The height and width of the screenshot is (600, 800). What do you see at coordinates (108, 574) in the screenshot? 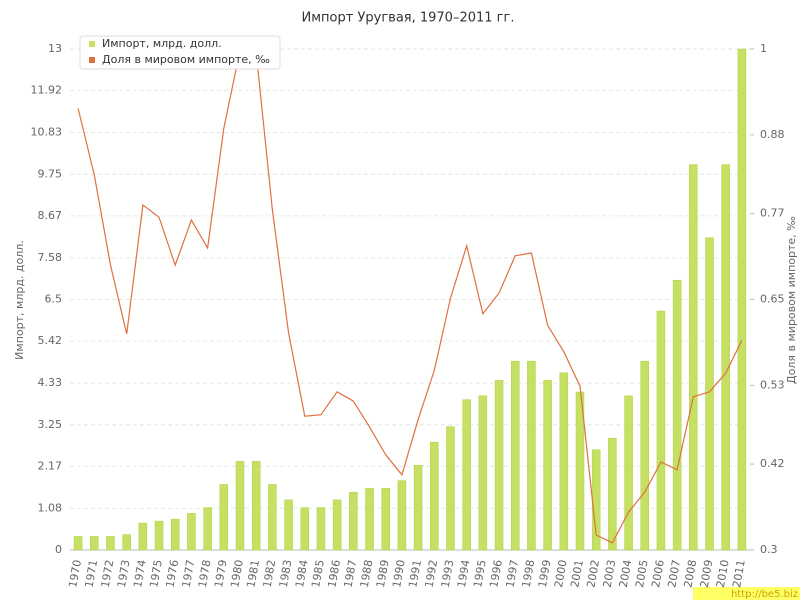
I see `x-tick-label: 1972` at bounding box center [108, 574].